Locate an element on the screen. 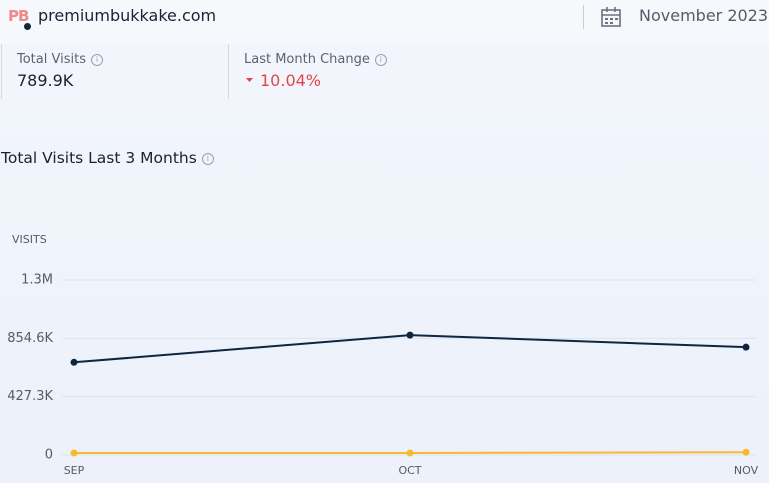  chart-title-text: Total Visits Last 3 Months is located at coordinates (99, 158).